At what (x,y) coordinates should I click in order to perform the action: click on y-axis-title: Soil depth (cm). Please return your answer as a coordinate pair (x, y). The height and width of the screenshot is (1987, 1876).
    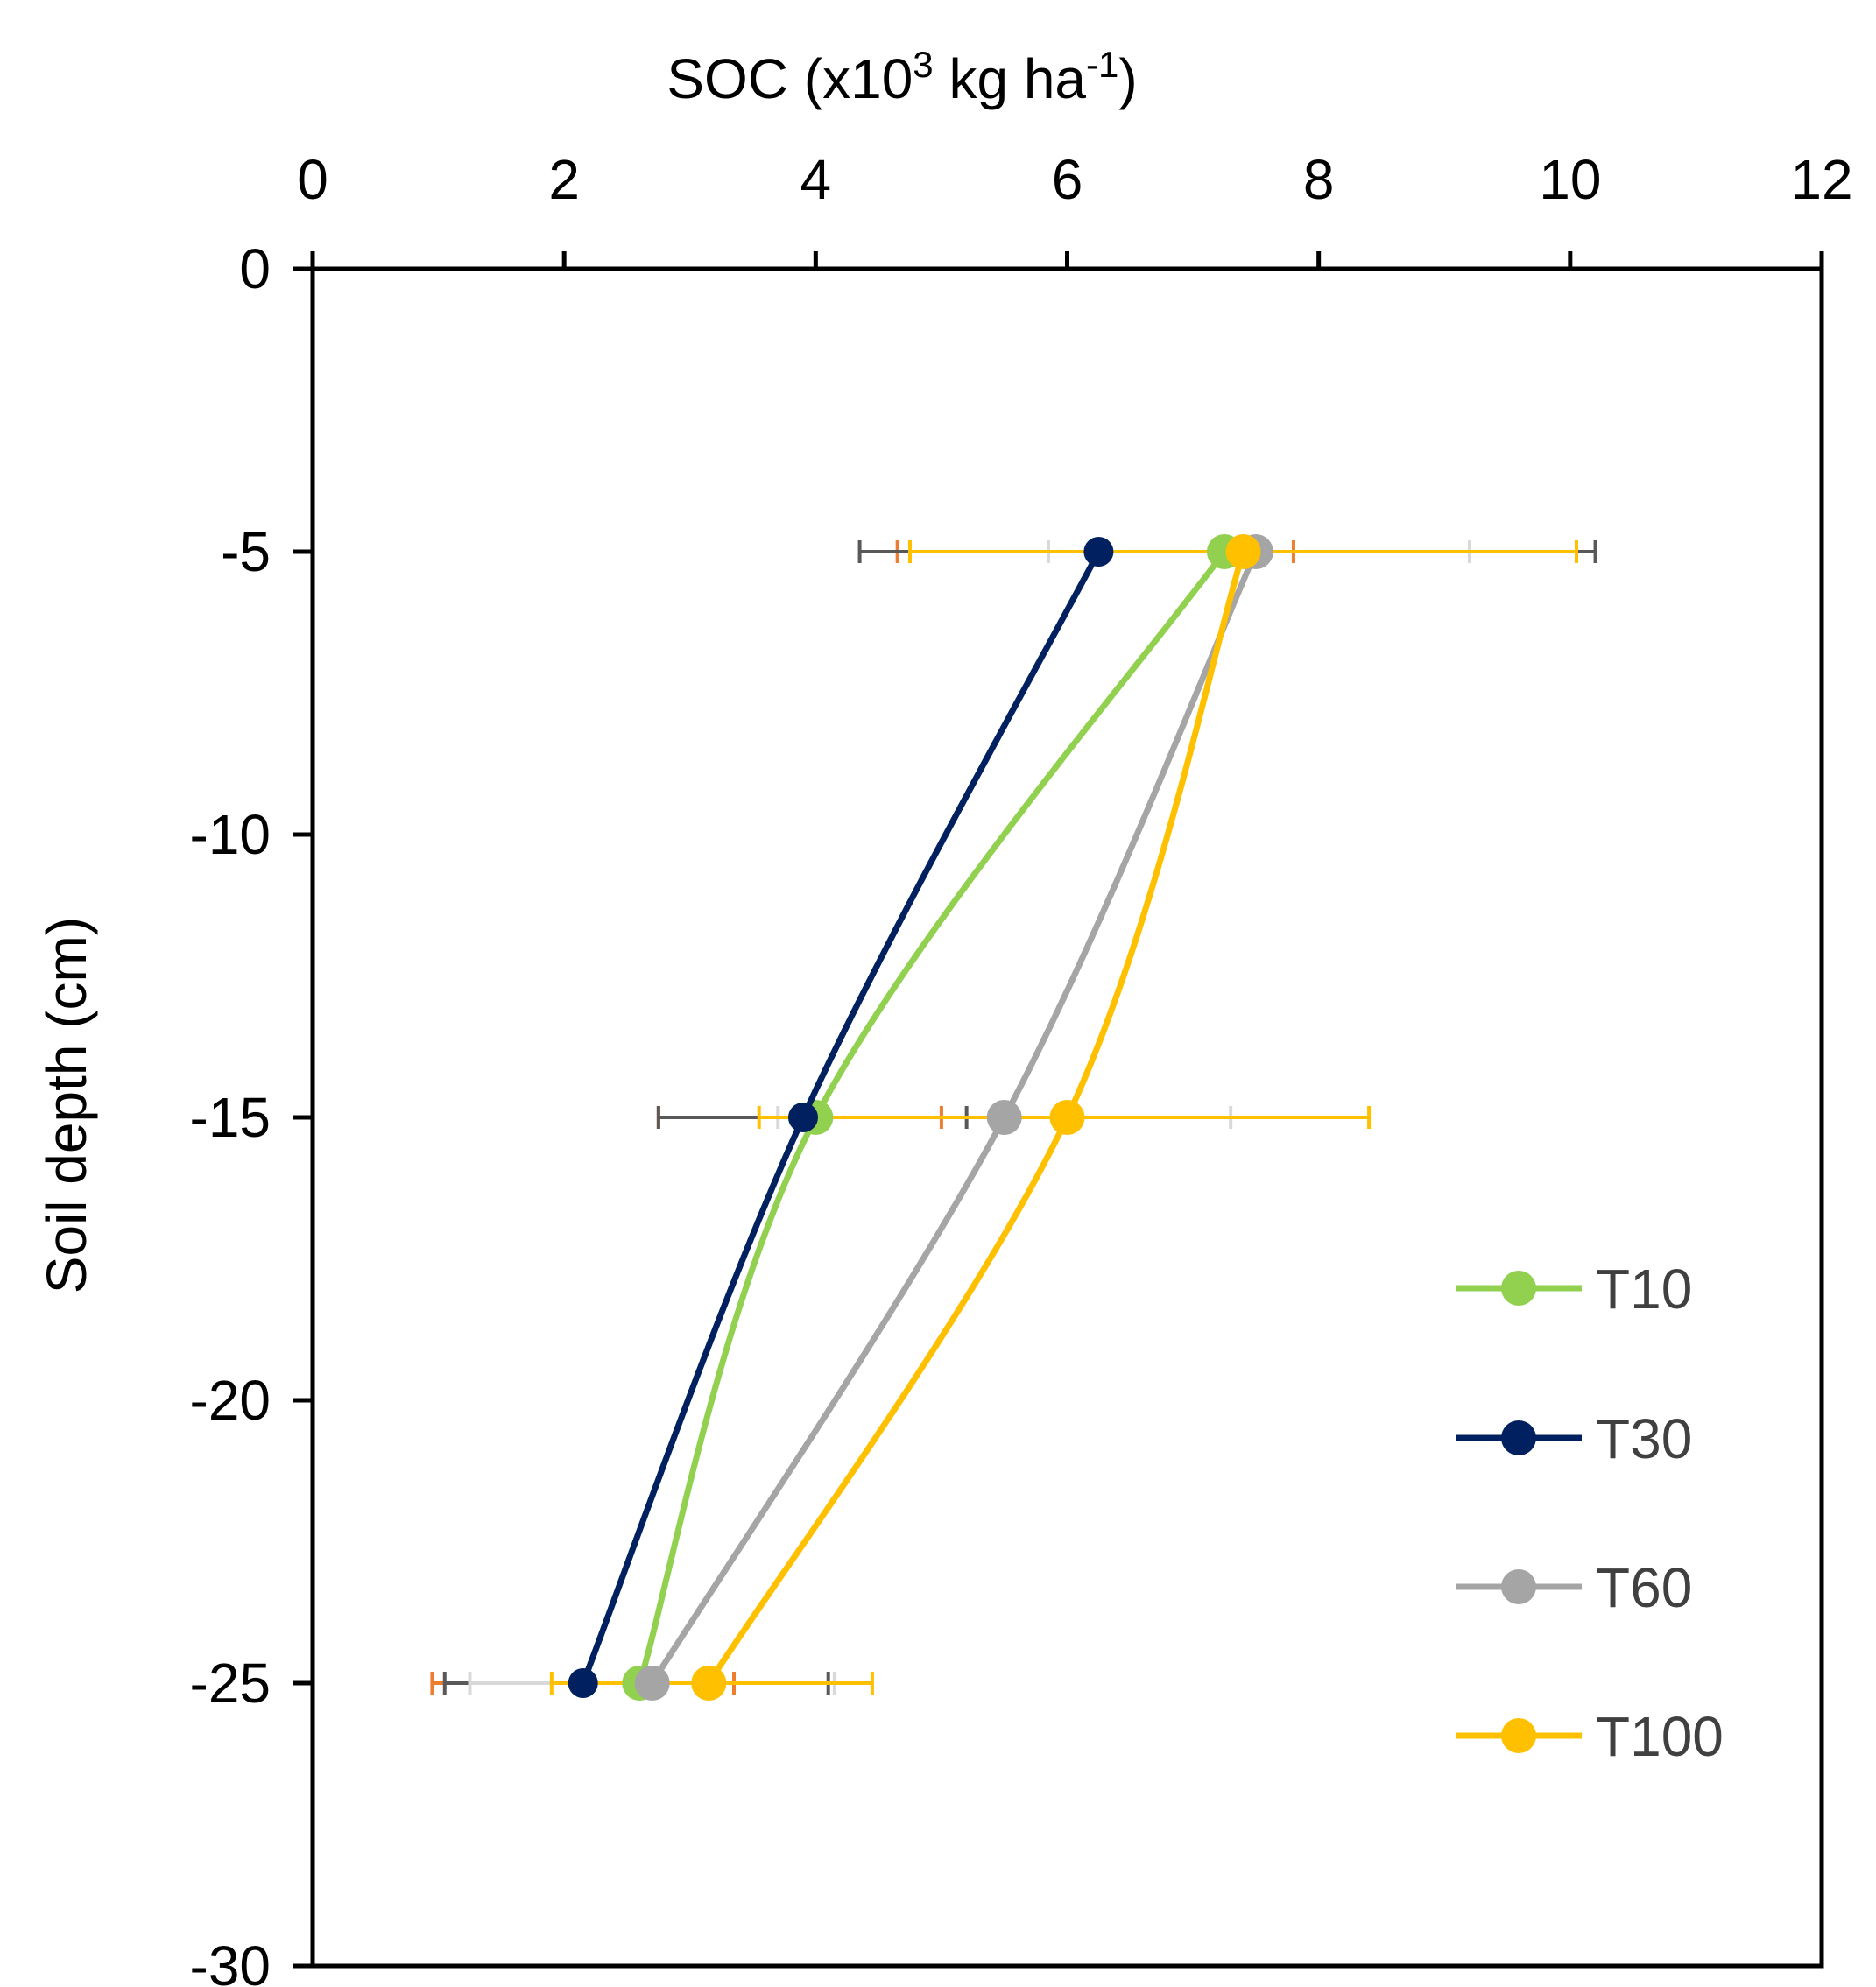
    Looking at the image, I should click on (66, 1105).